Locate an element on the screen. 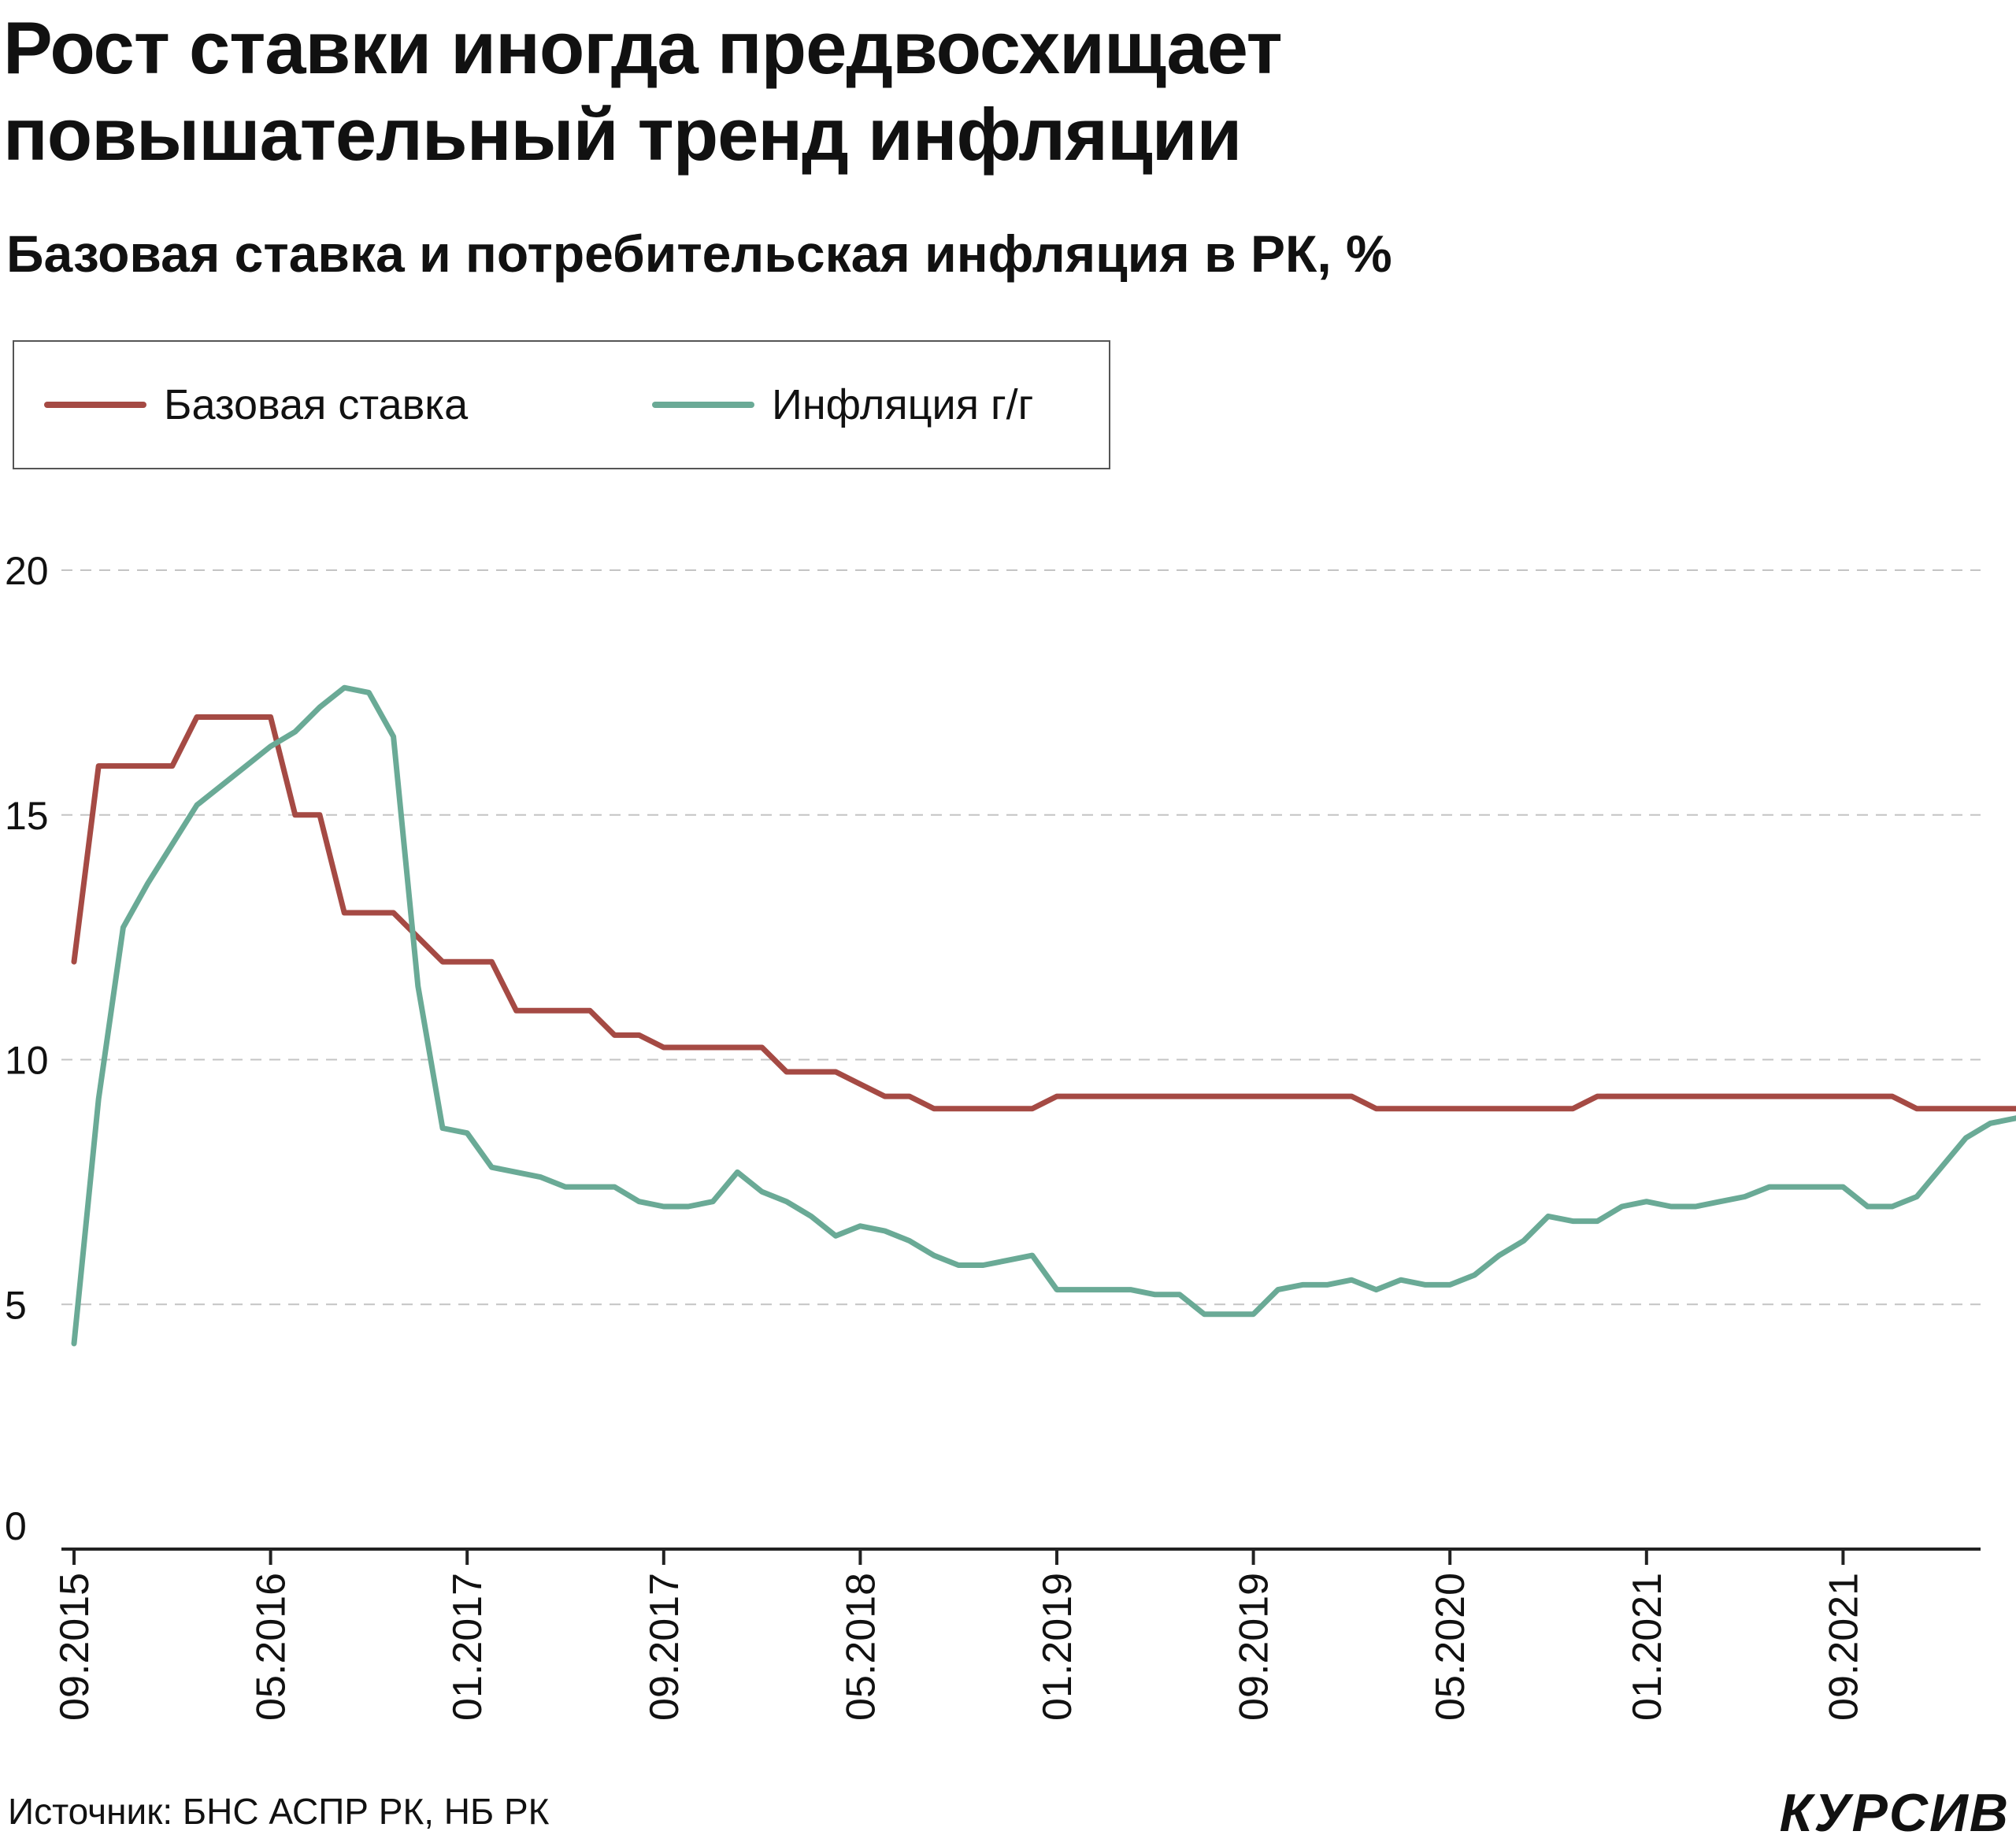 The height and width of the screenshot is (1846, 2016). x-tick-label: 09.2021 is located at coordinates (1843, 1647).